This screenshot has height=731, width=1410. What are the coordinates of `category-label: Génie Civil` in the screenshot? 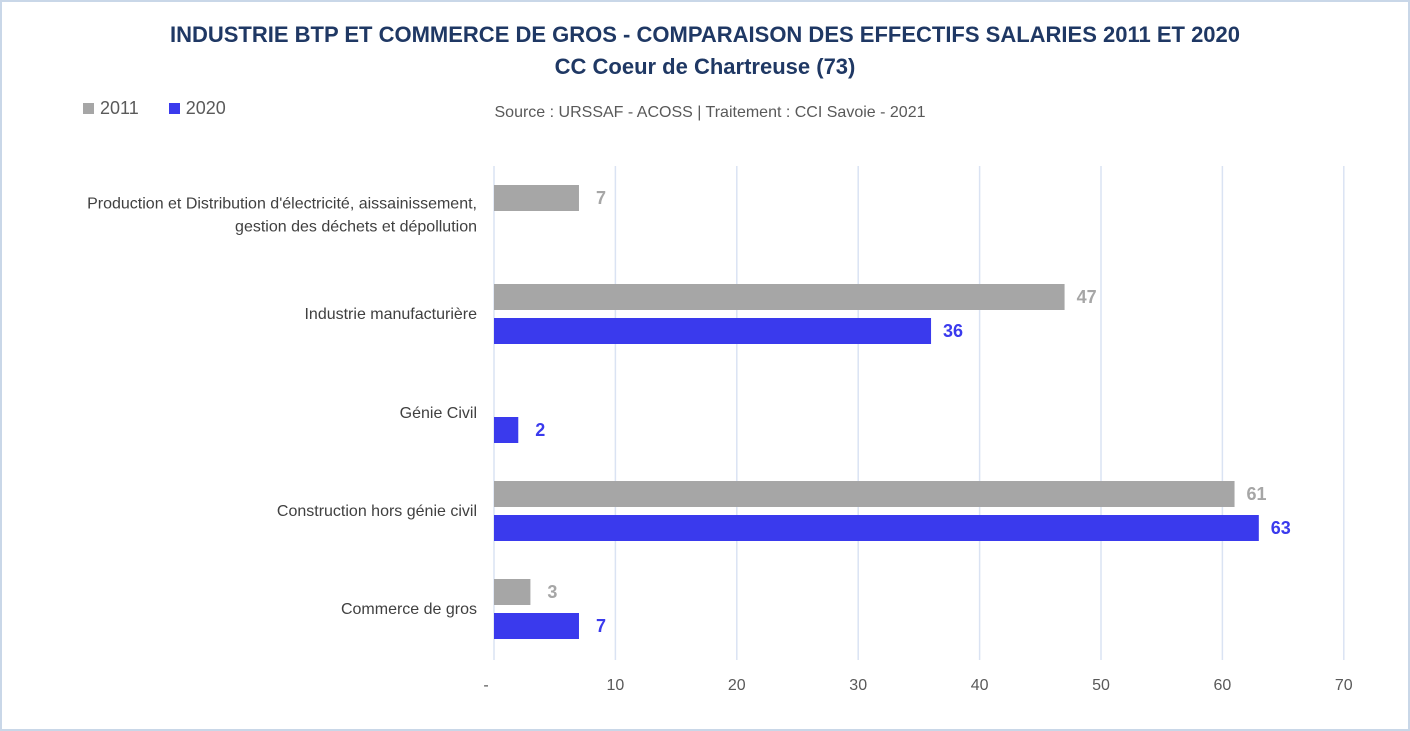 It's located at (438, 413).